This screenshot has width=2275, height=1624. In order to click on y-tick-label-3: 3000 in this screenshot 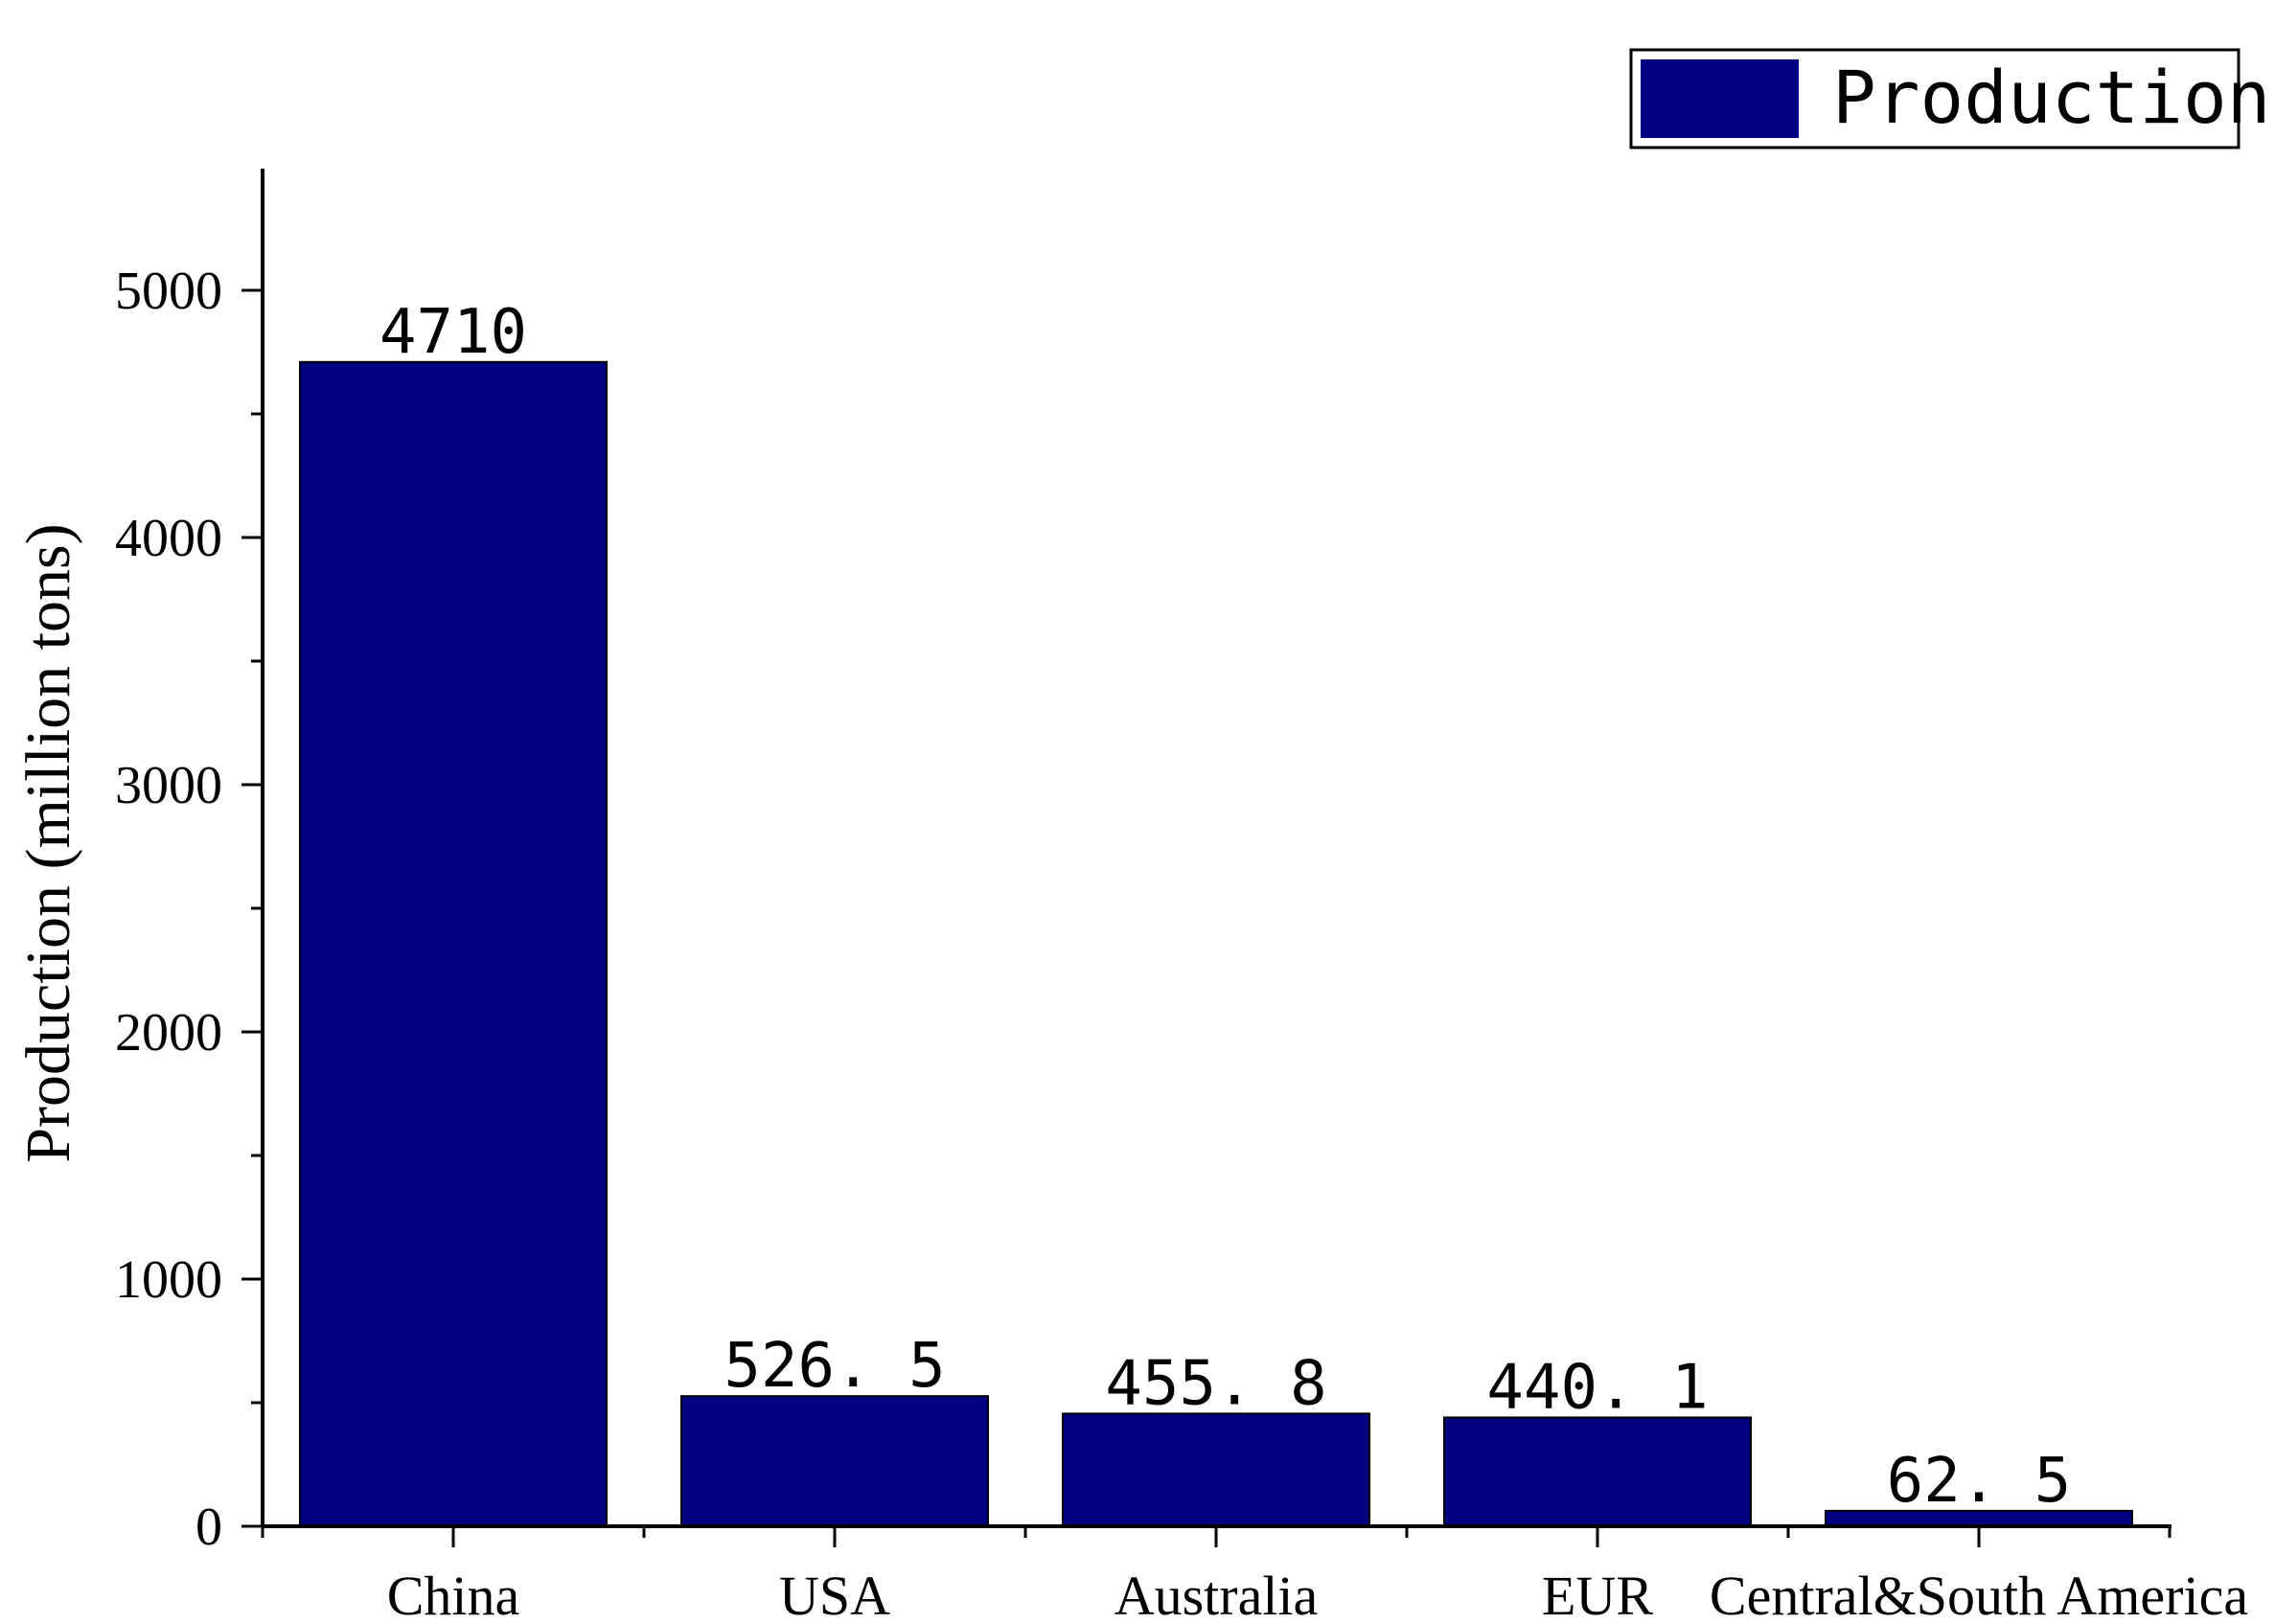, I will do `click(168, 785)`.